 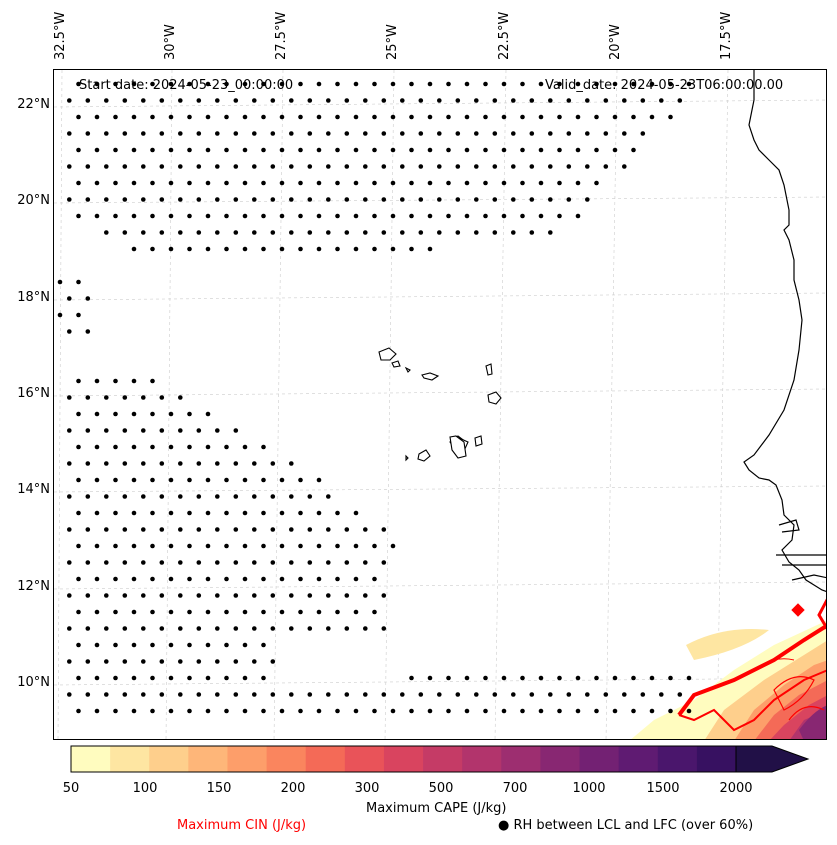 I want to click on colorbar-label: Maximum CAPE (J/kg), so click(x=436, y=808).